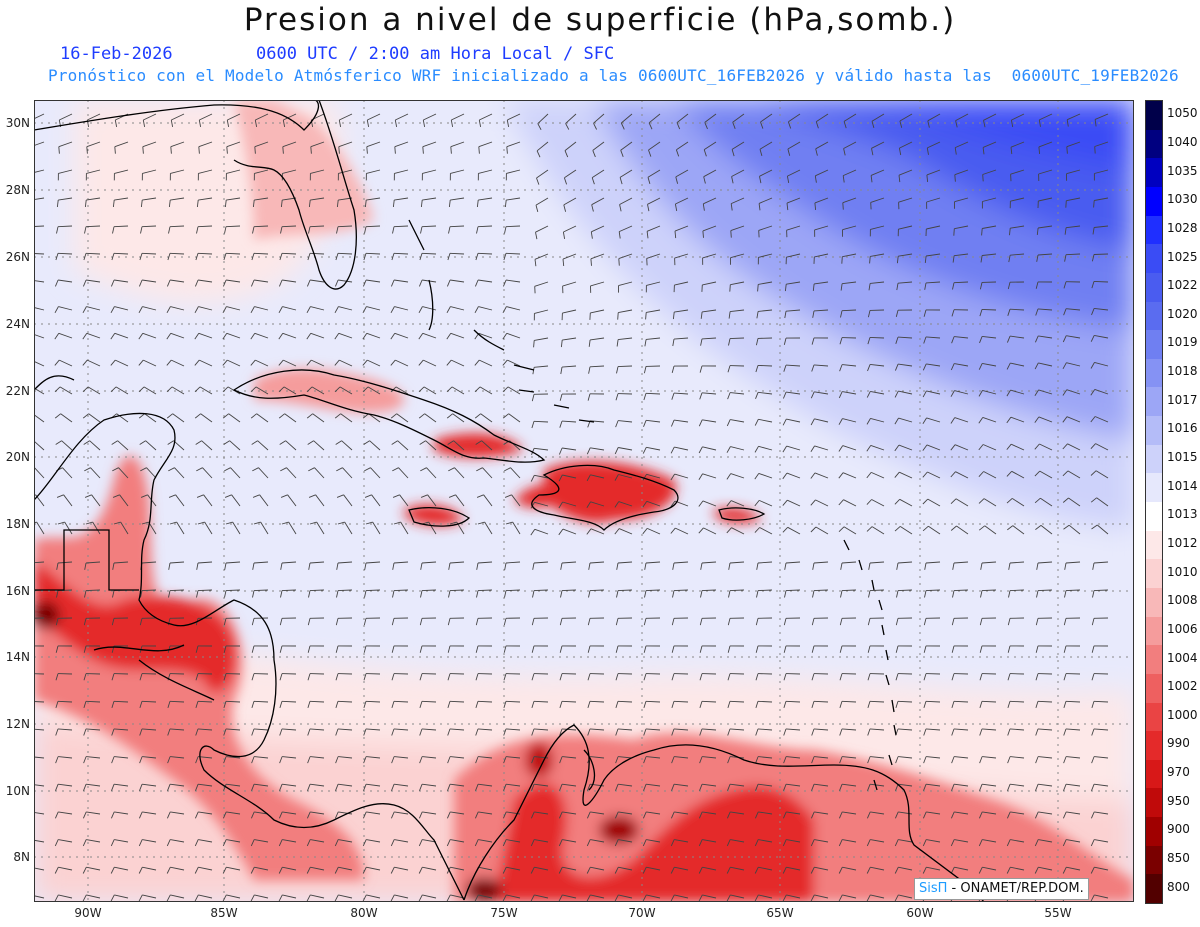  Describe the element at coordinates (501, 321) in the screenshot. I see `bahamas-islands` at that location.